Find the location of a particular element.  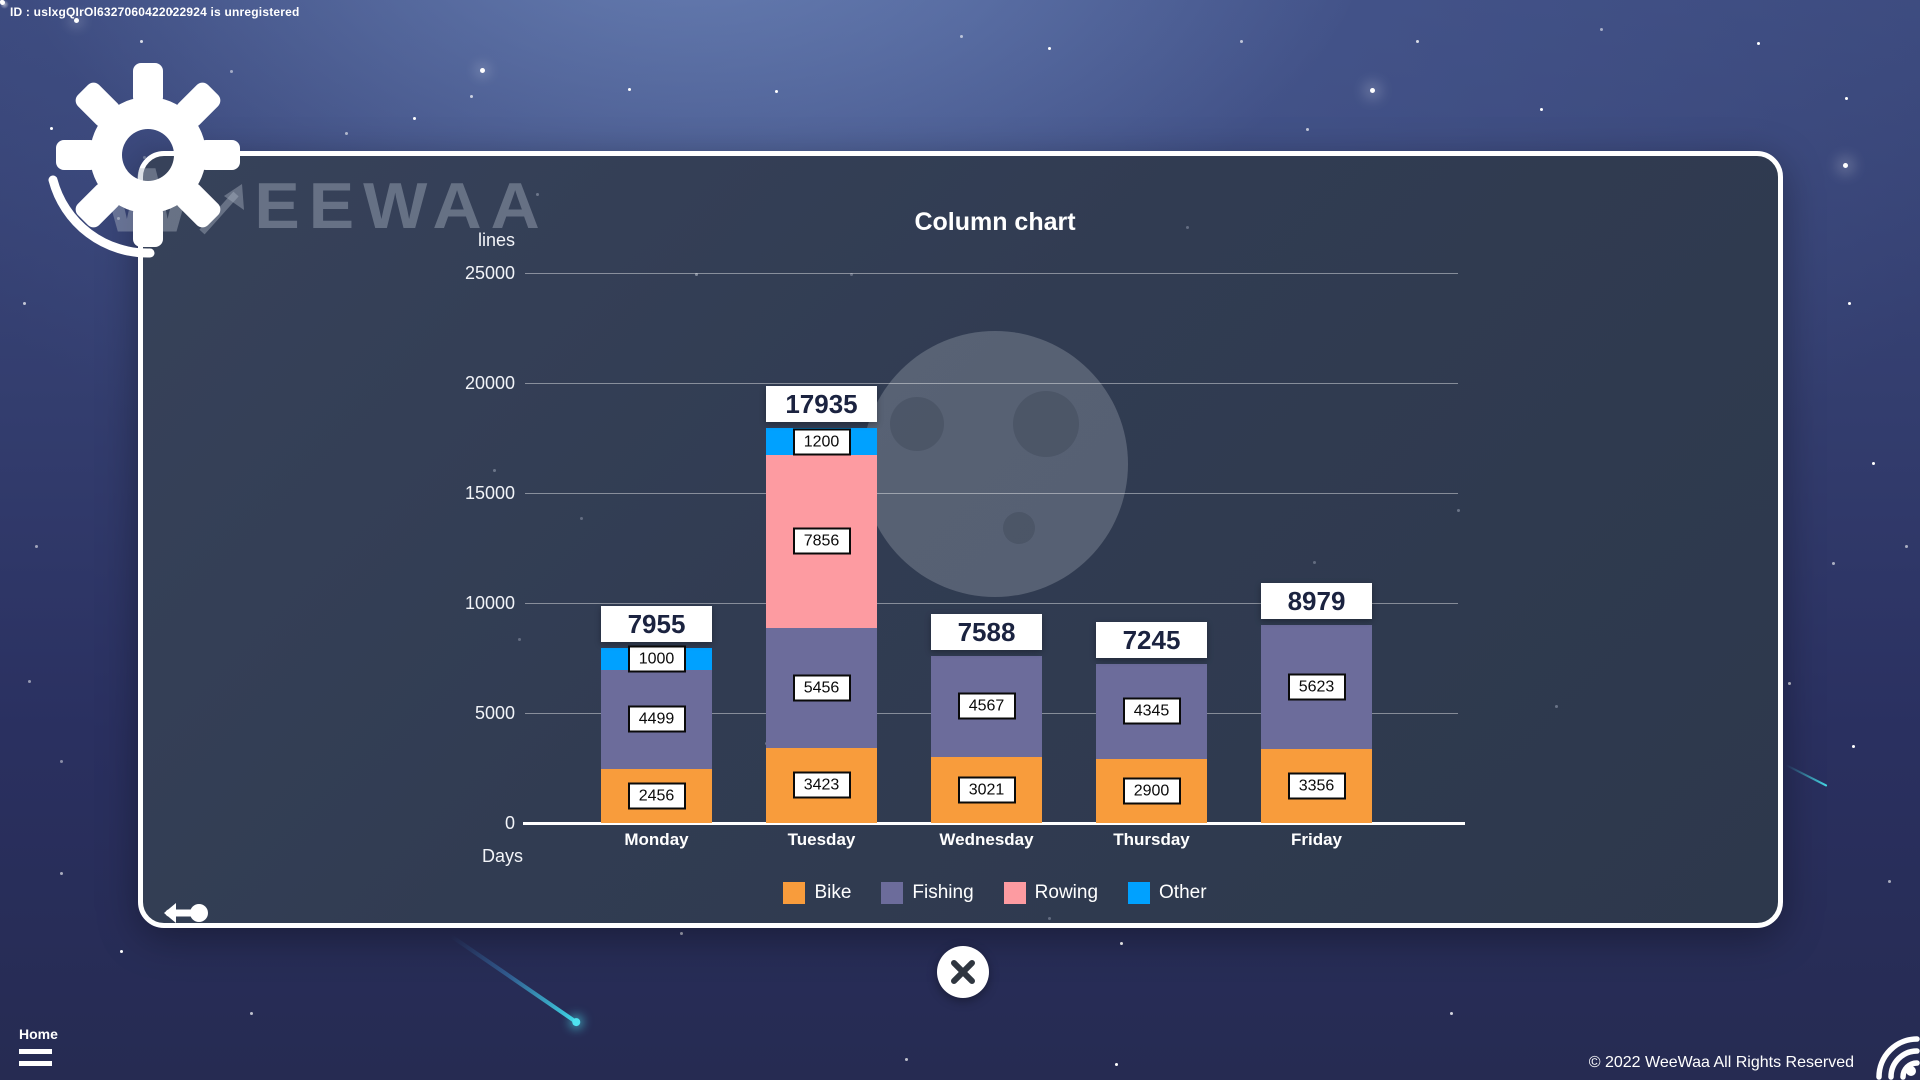

segment-value-label: 1000 is located at coordinates (656, 659).